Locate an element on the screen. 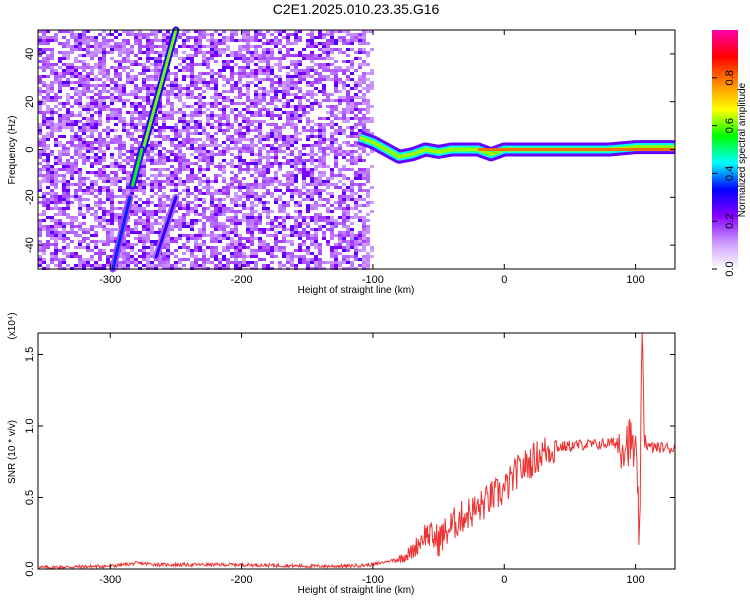 The width and height of the screenshot is (750, 600). spectrogram-y-axis-label: Frequency (Hz) is located at coordinates (12, 150).